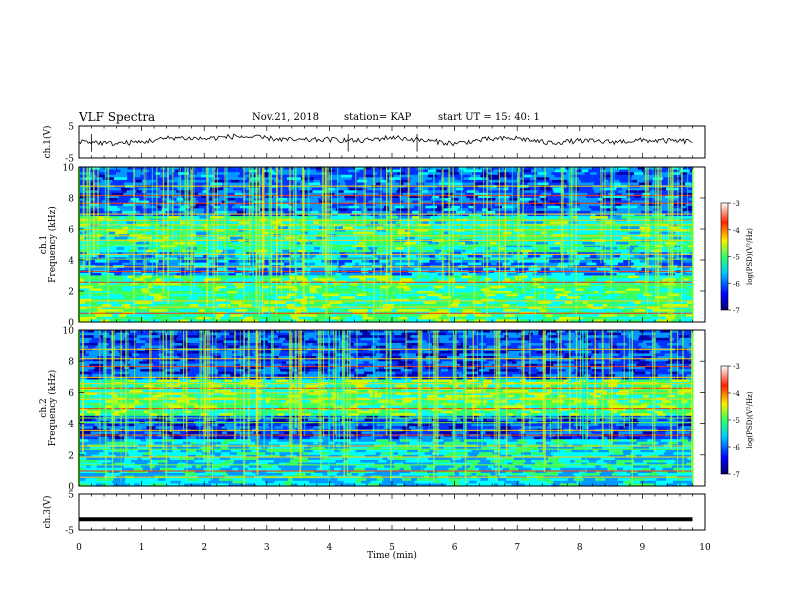  Describe the element at coordinates (705, 548) in the screenshot. I see `x-tick-label: 10` at that location.